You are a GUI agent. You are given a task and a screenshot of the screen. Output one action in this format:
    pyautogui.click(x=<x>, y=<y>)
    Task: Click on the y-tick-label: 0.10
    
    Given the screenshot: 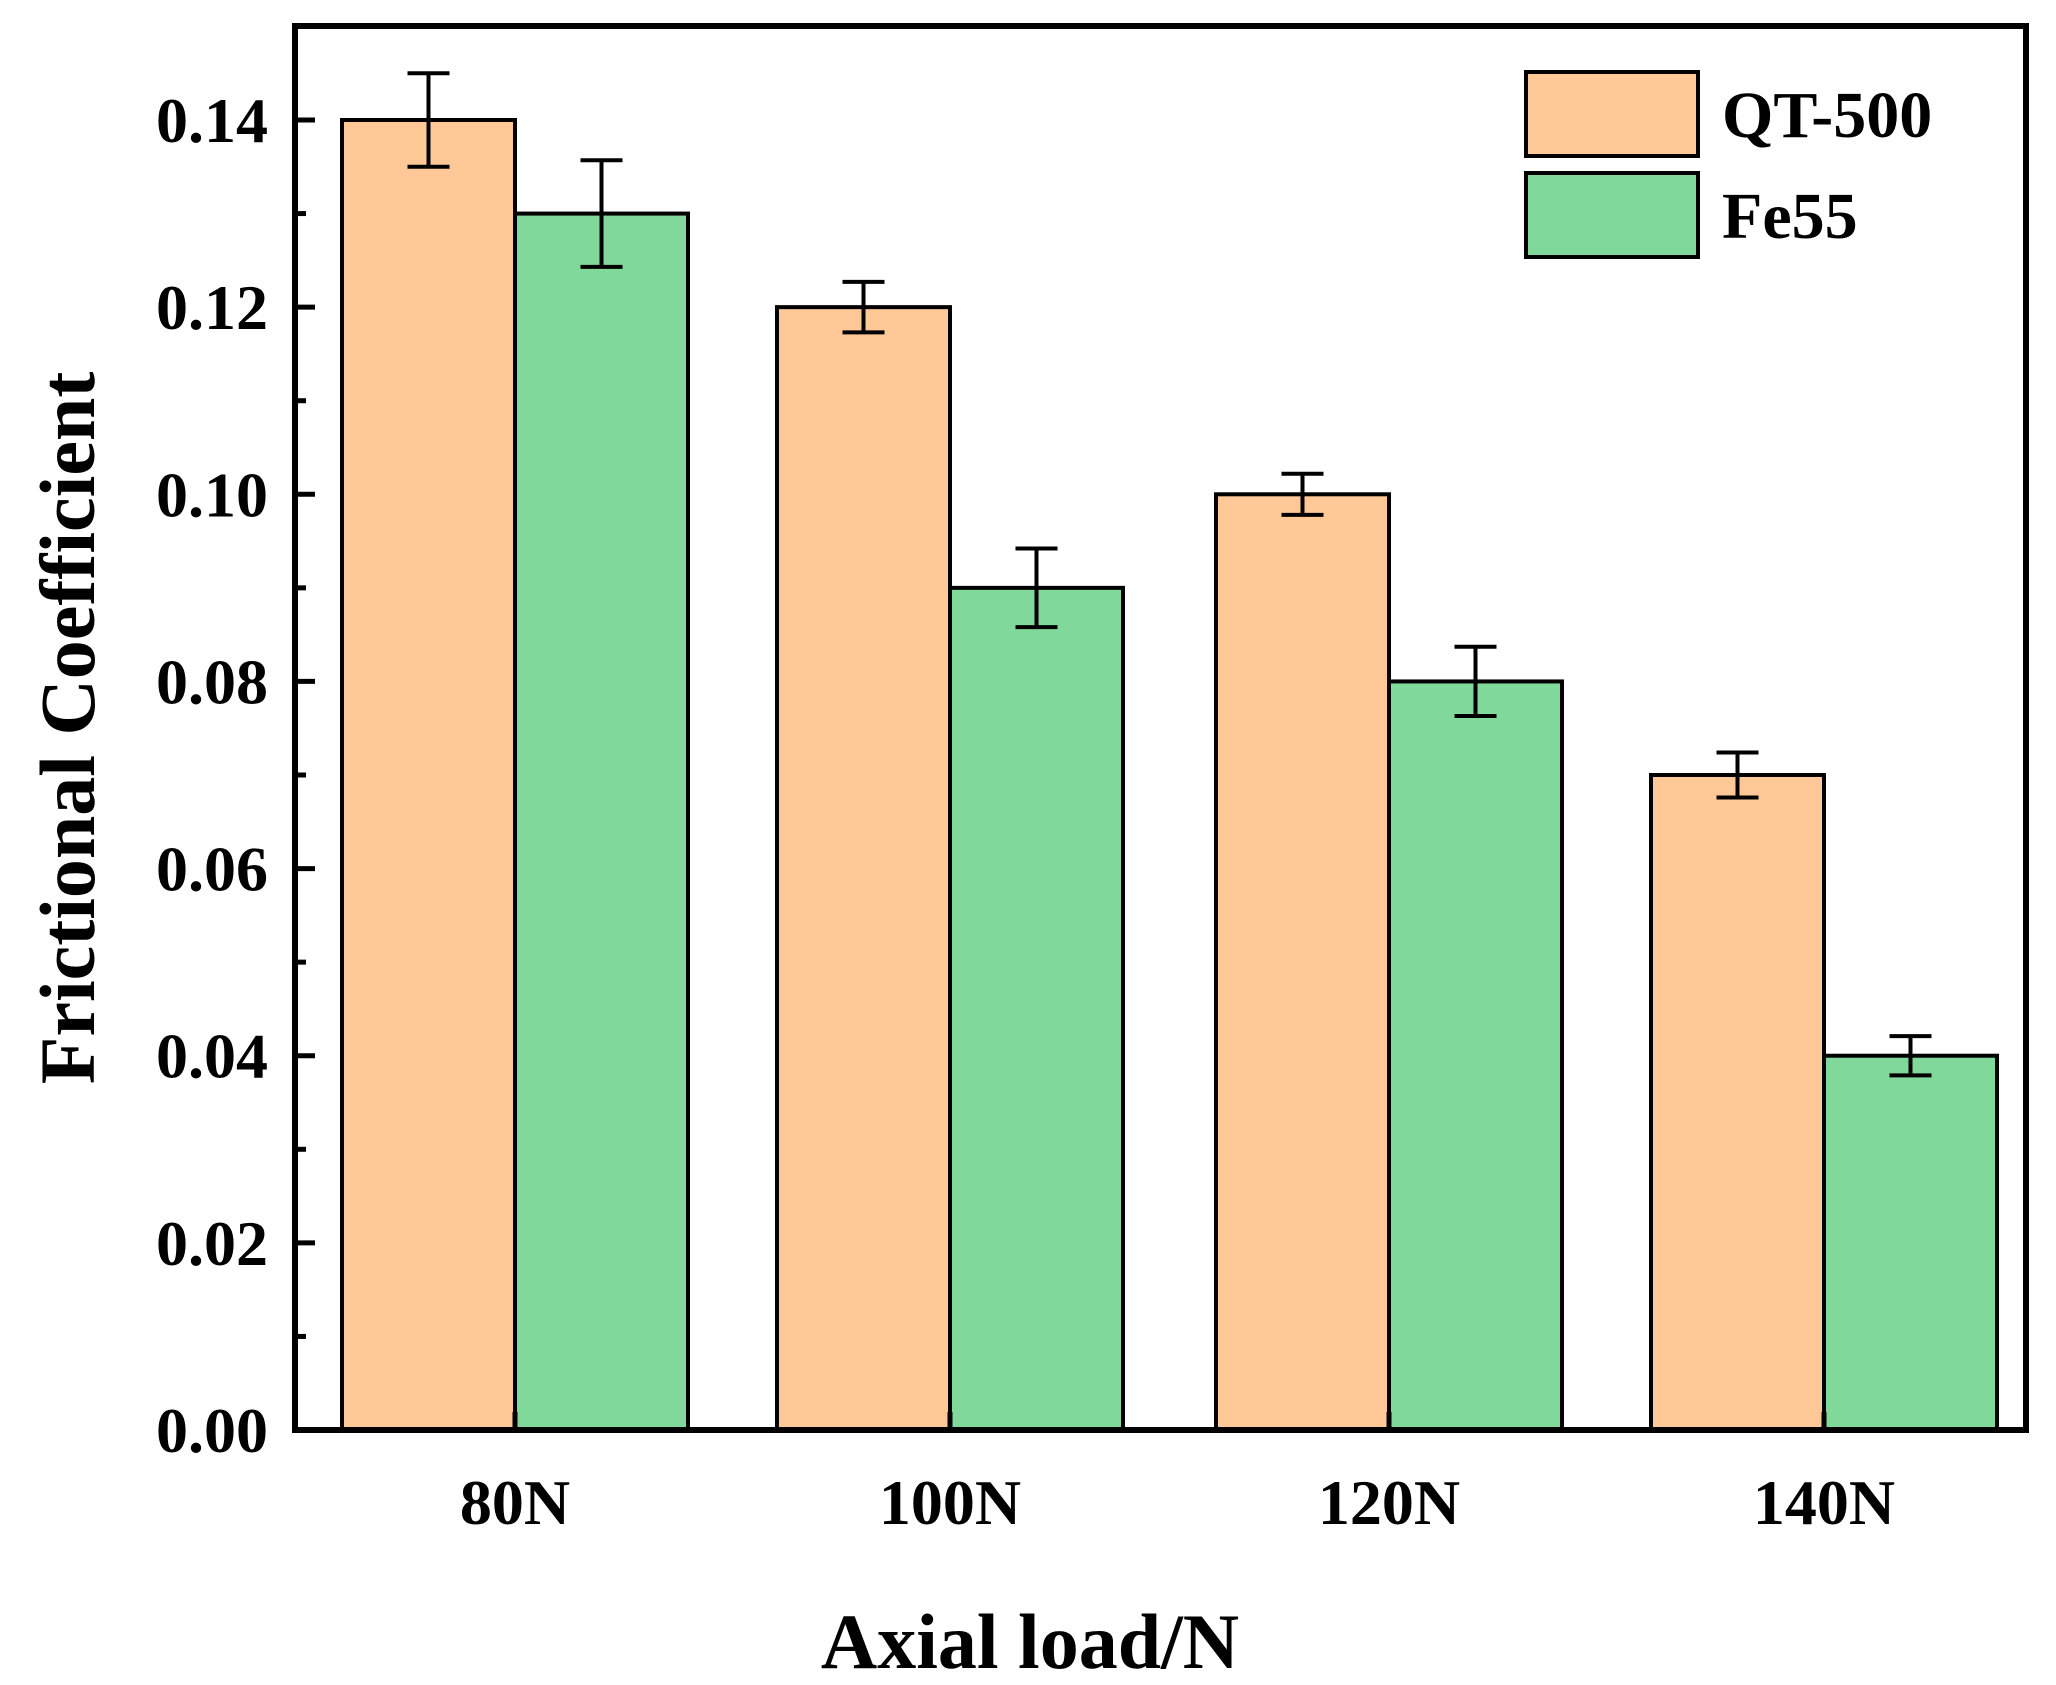 What is the action you would take?
    pyautogui.click(x=212, y=494)
    